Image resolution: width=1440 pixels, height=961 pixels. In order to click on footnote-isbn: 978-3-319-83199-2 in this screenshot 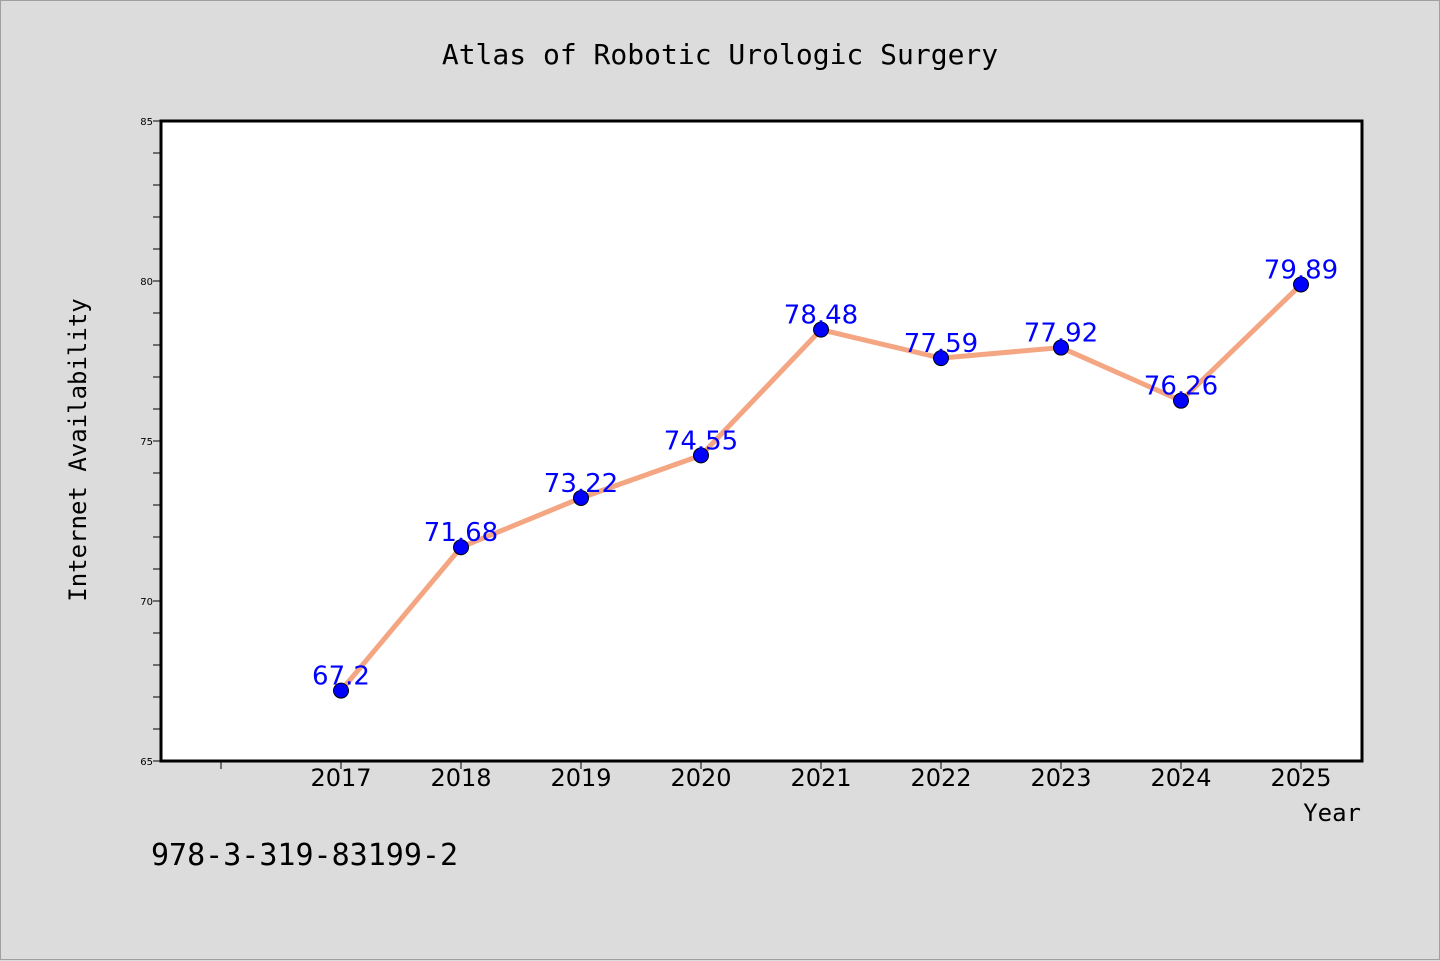, I will do `click(304, 855)`.